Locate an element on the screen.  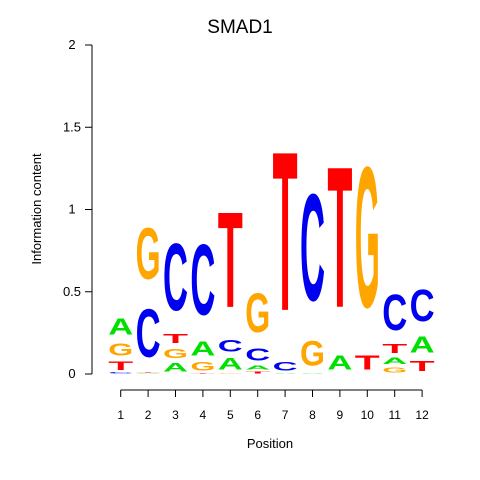
x-tick-label: 12 is located at coordinates (422, 415).